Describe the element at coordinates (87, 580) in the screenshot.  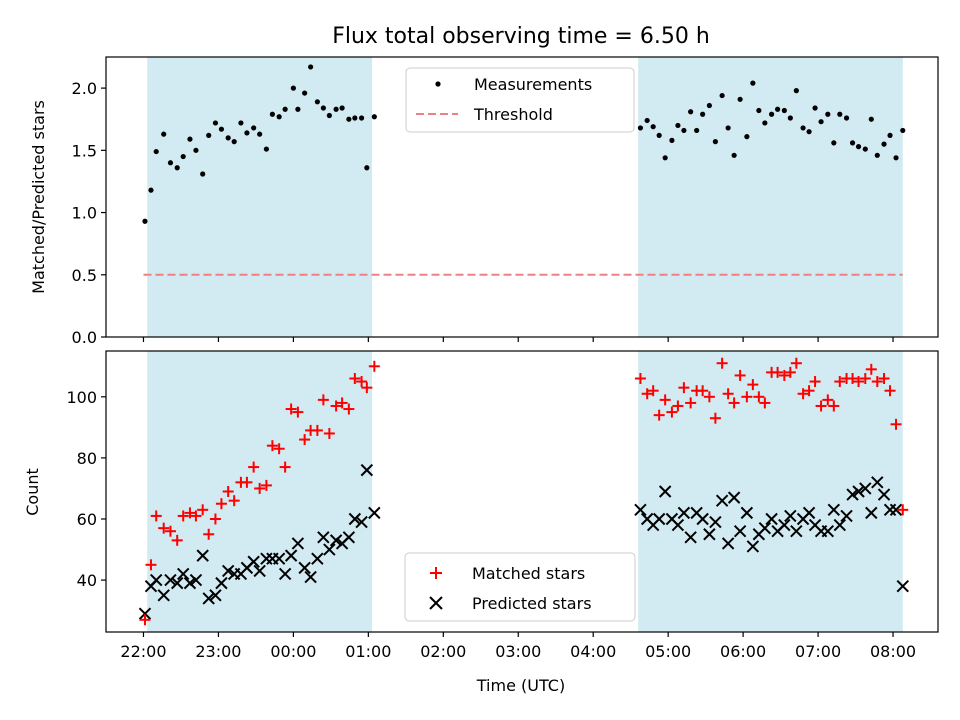
I see `bottom-y-tick-label: 40` at that location.